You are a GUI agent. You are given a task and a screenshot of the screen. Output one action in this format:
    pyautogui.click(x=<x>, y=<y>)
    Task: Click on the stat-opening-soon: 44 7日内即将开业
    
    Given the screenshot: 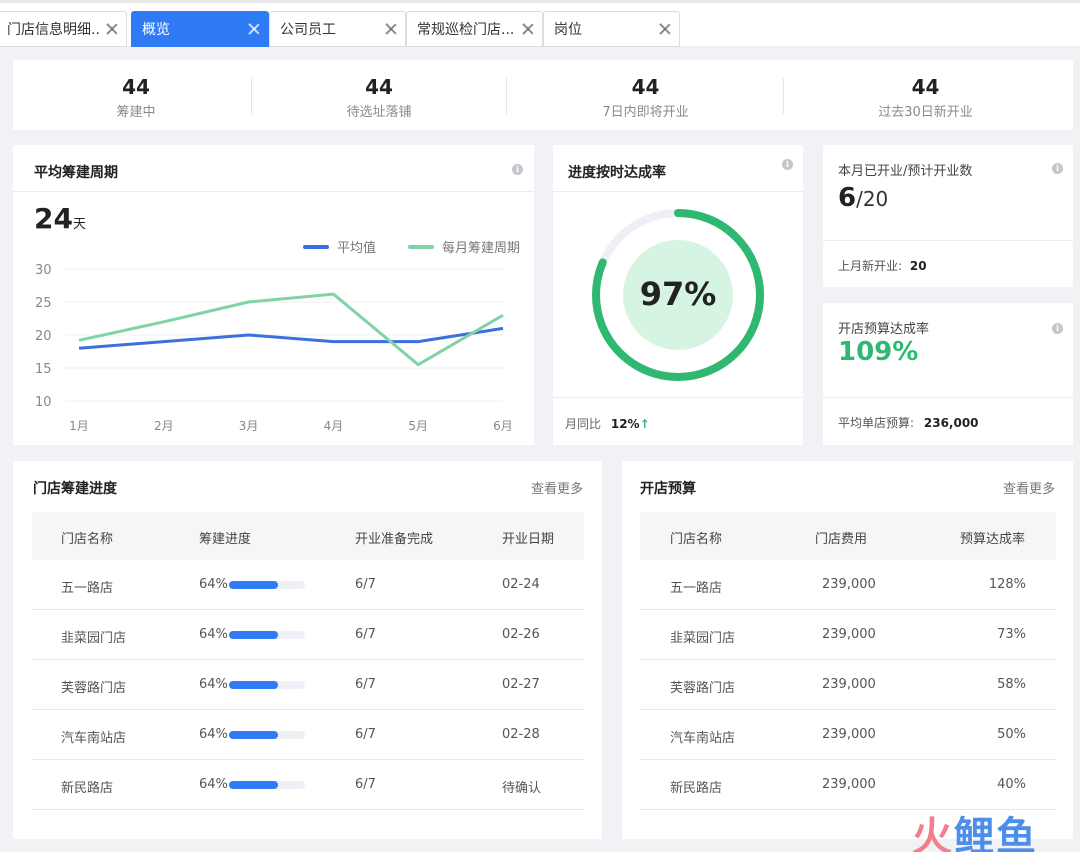 What is the action you would take?
    pyautogui.click(x=645, y=95)
    